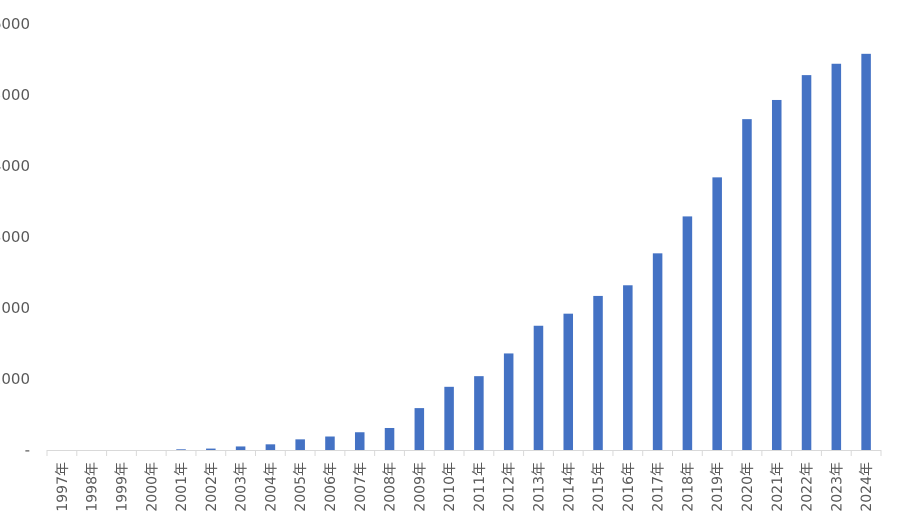 This screenshot has height=529, width=898. Describe the element at coordinates (808, 487) in the screenshot. I see `x-tick-label: 2022年` at that location.